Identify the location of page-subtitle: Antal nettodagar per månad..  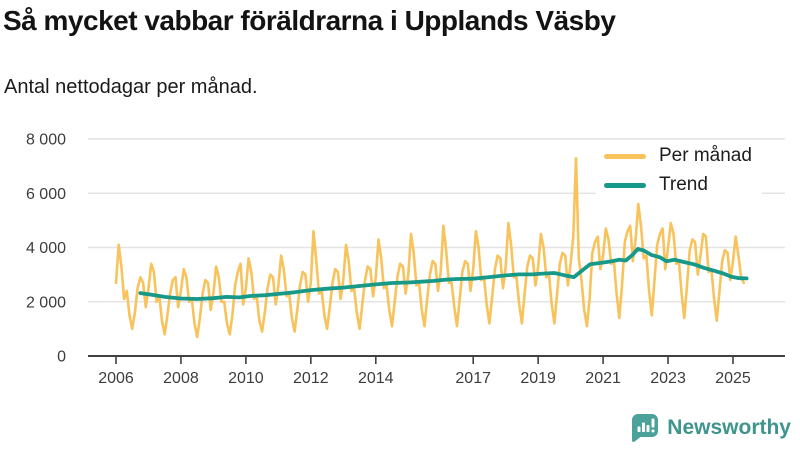
(131, 87).